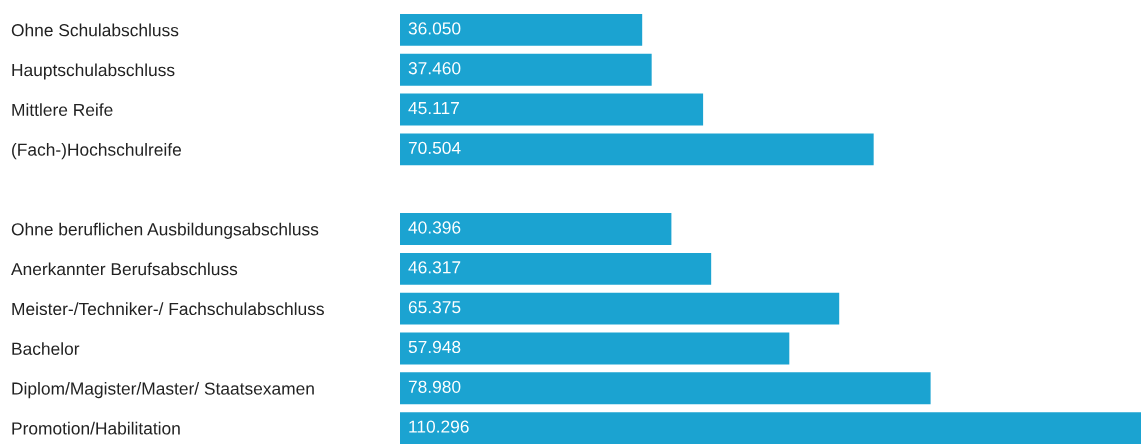 This screenshot has height=448, width=1141. What do you see at coordinates (434, 227) in the screenshot?
I see `data-label: 40.396` at bounding box center [434, 227].